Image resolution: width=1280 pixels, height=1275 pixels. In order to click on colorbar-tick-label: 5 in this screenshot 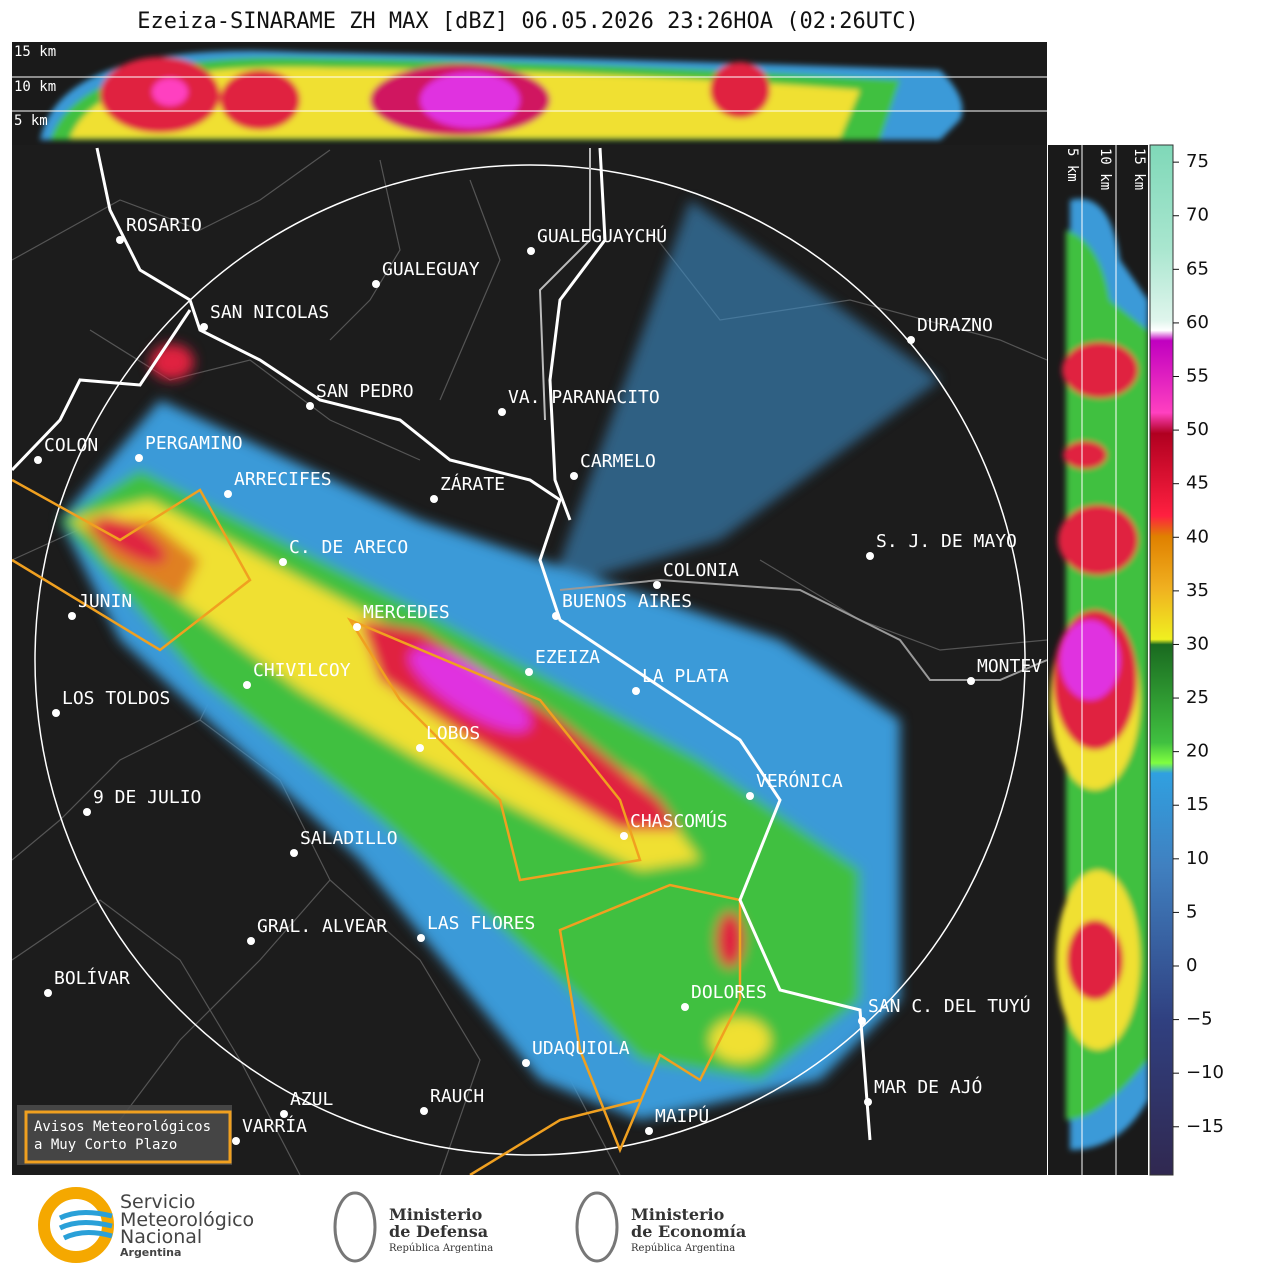, I will do `click(1191, 911)`.